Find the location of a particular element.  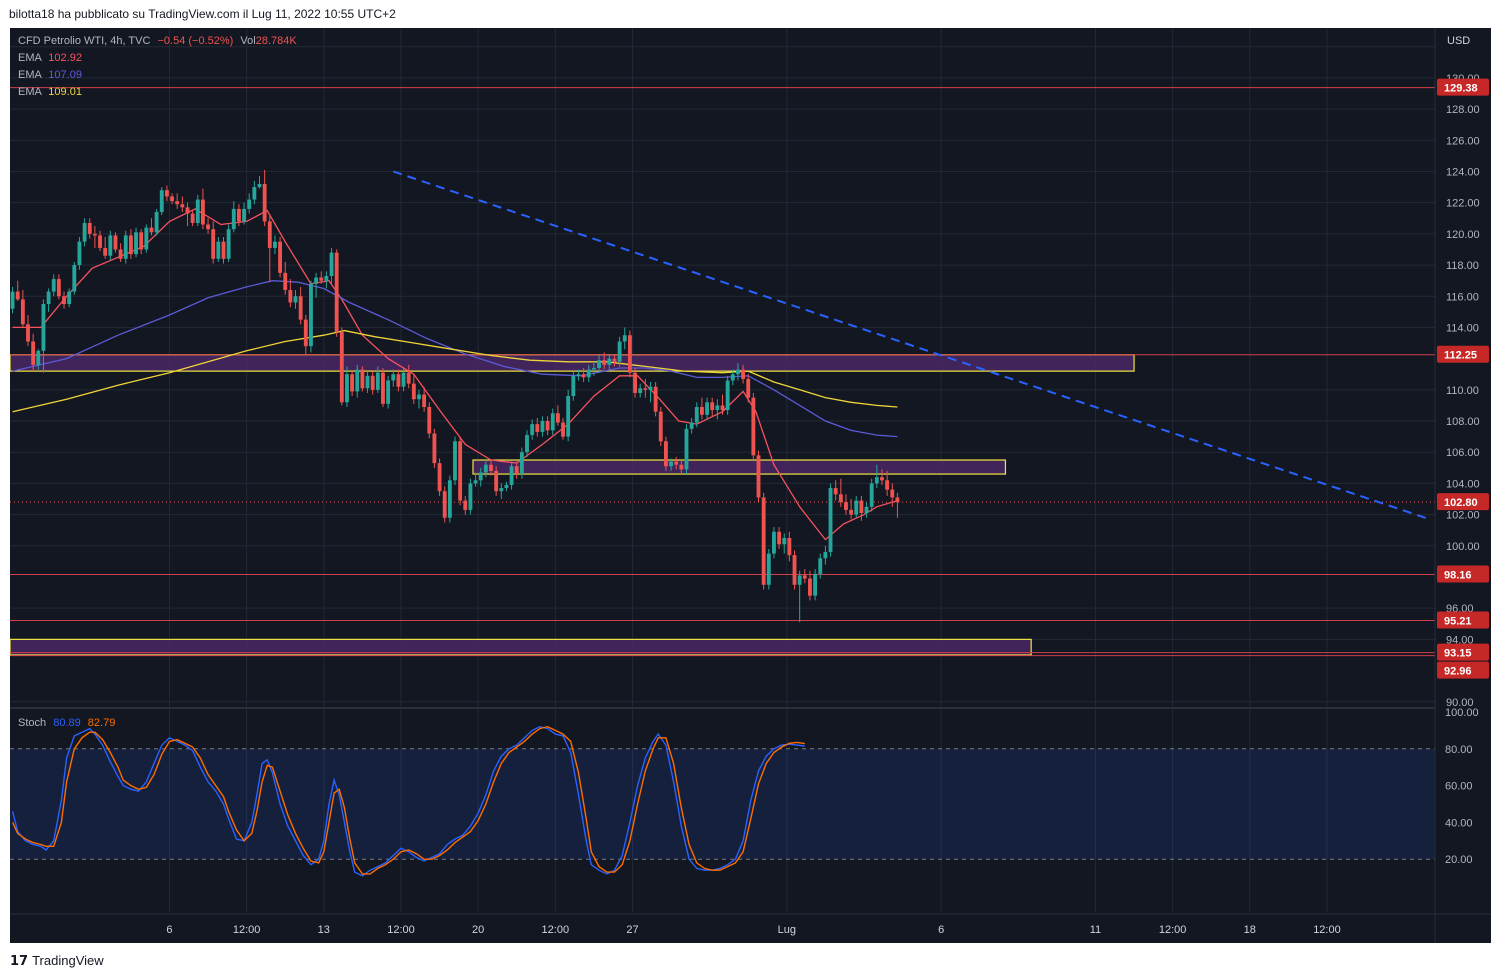

currency-label: USD is located at coordinates (1458, 41).